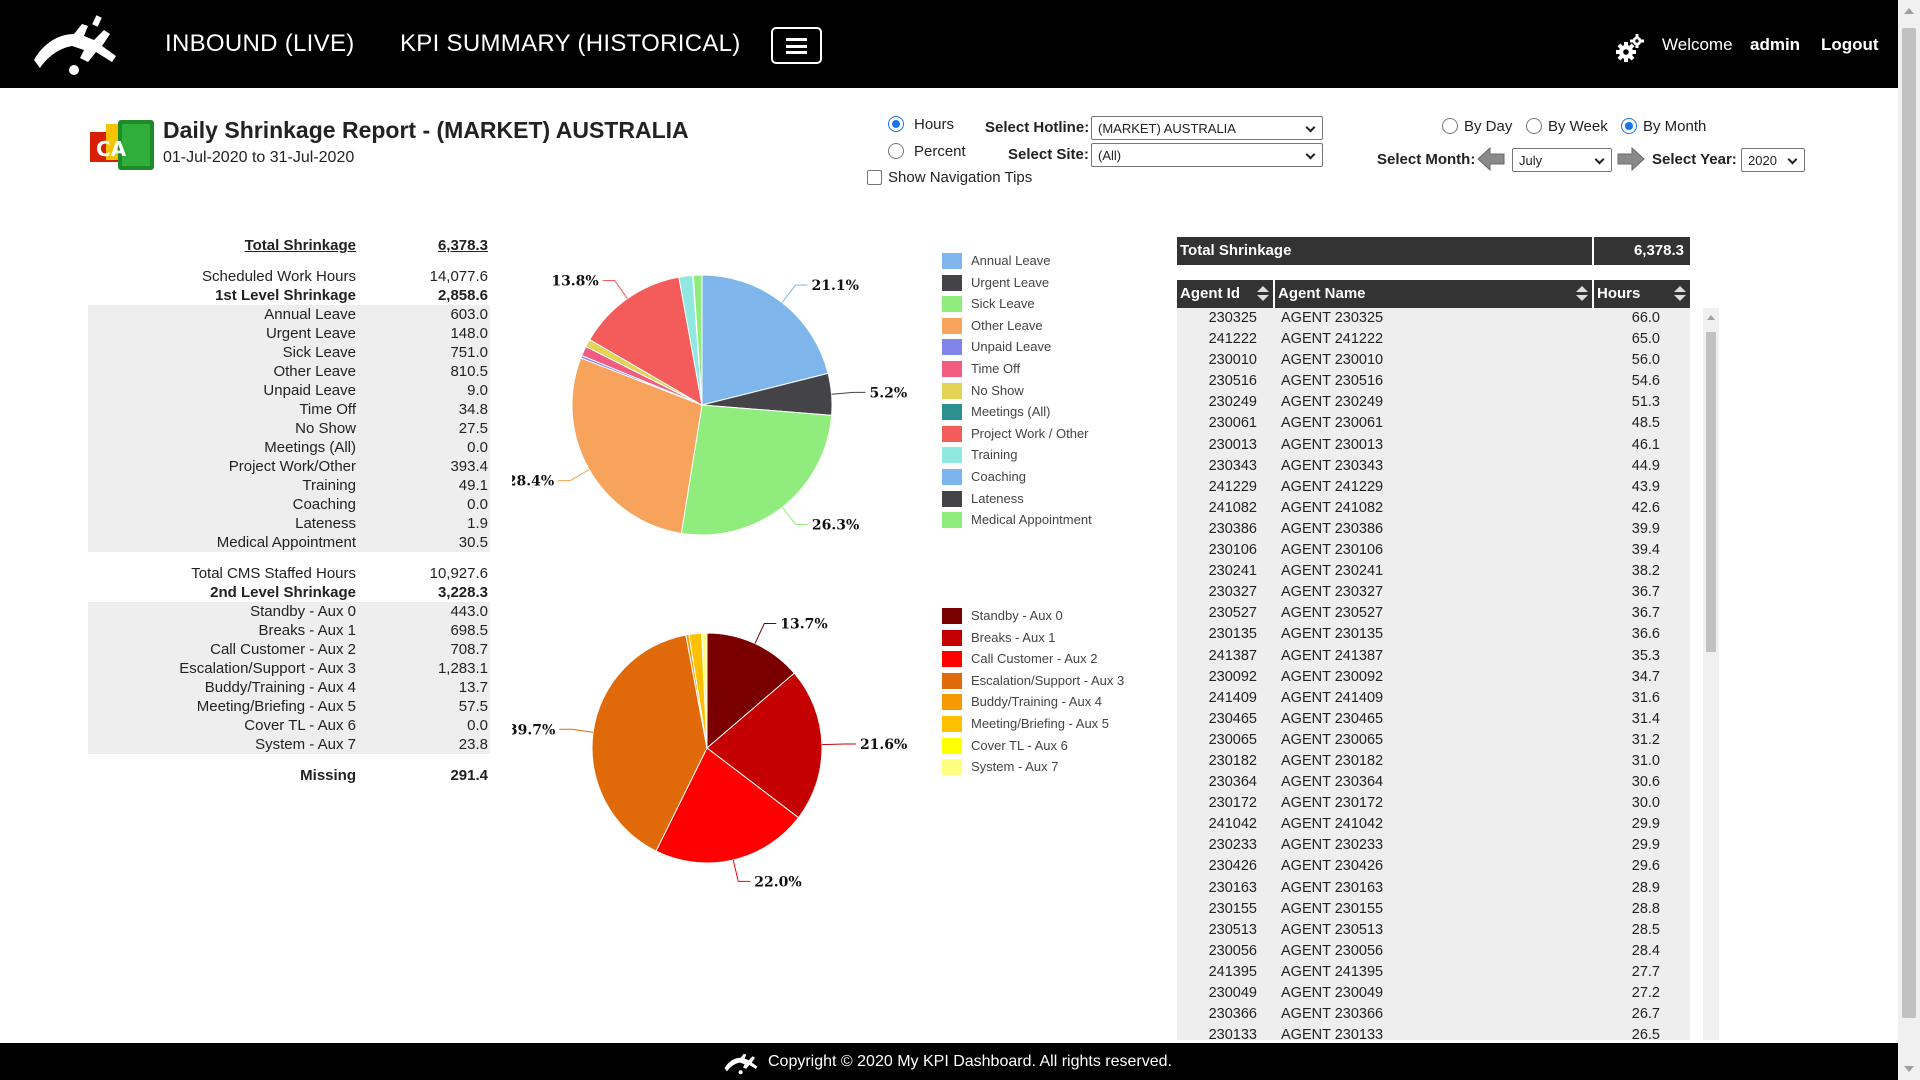  Describe the element at coordinates (1017, 369) in the screenshot. I see `legend-item: Time Off` at that location.